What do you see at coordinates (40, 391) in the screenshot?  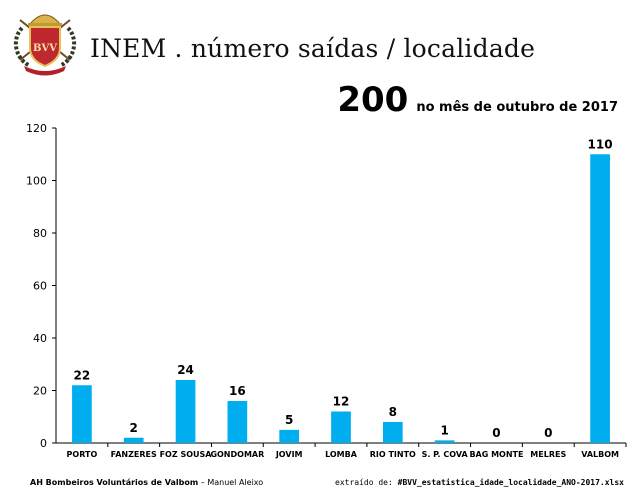 I see `y-tick-label: 20` at bounding box center [40, 391].